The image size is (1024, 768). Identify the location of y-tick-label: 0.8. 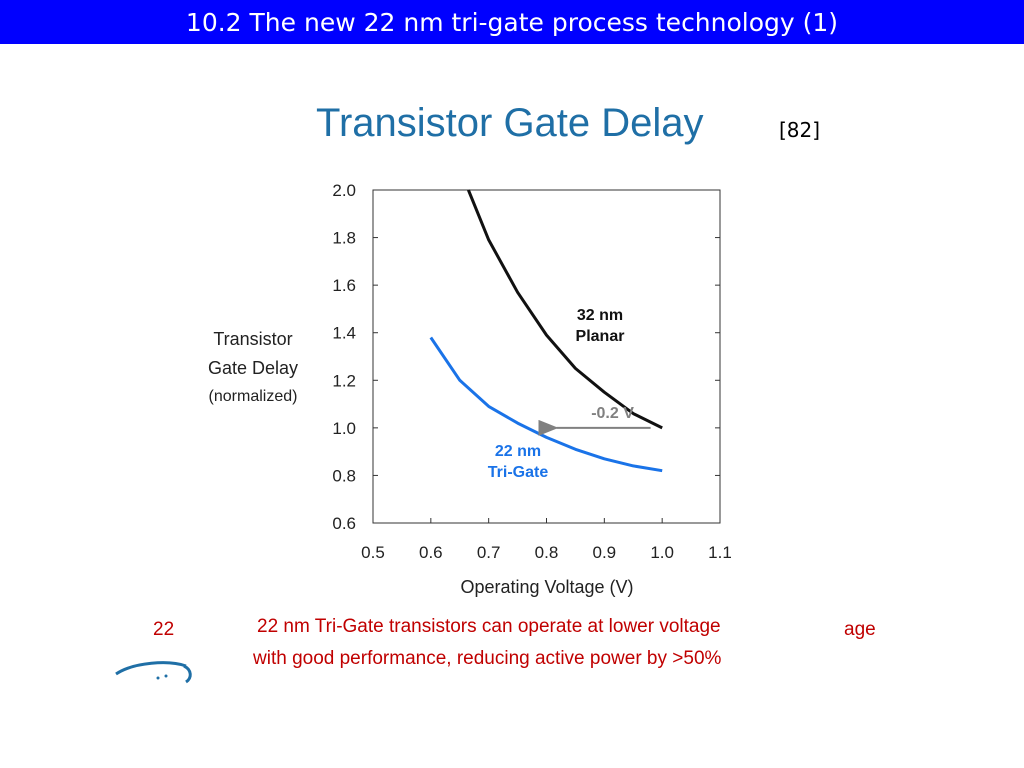
(344, 475).